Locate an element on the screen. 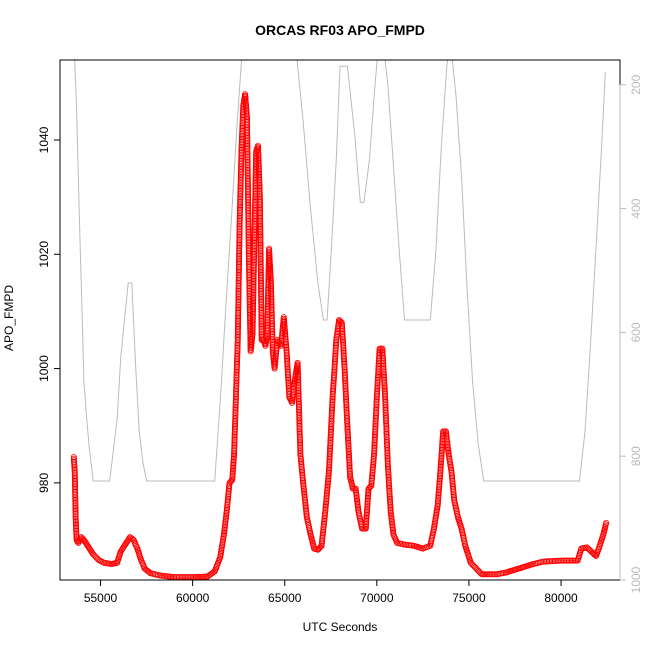 This screenshot has height=650, width=650. y2-tick-label-3: 800 is located at coordinates (636, 456).